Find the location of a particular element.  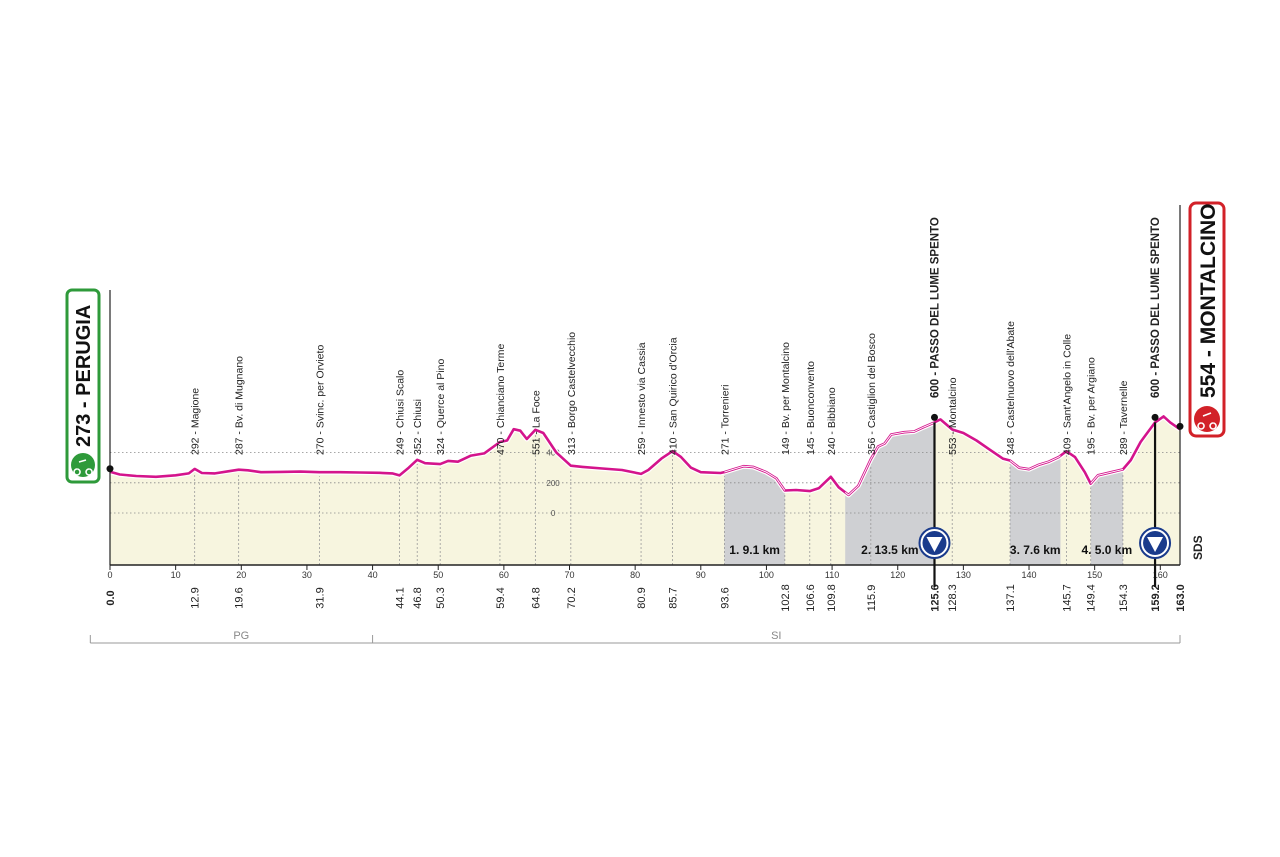

waypoint-km-label-22: 154.3 is located at coordinates (1124, 598).